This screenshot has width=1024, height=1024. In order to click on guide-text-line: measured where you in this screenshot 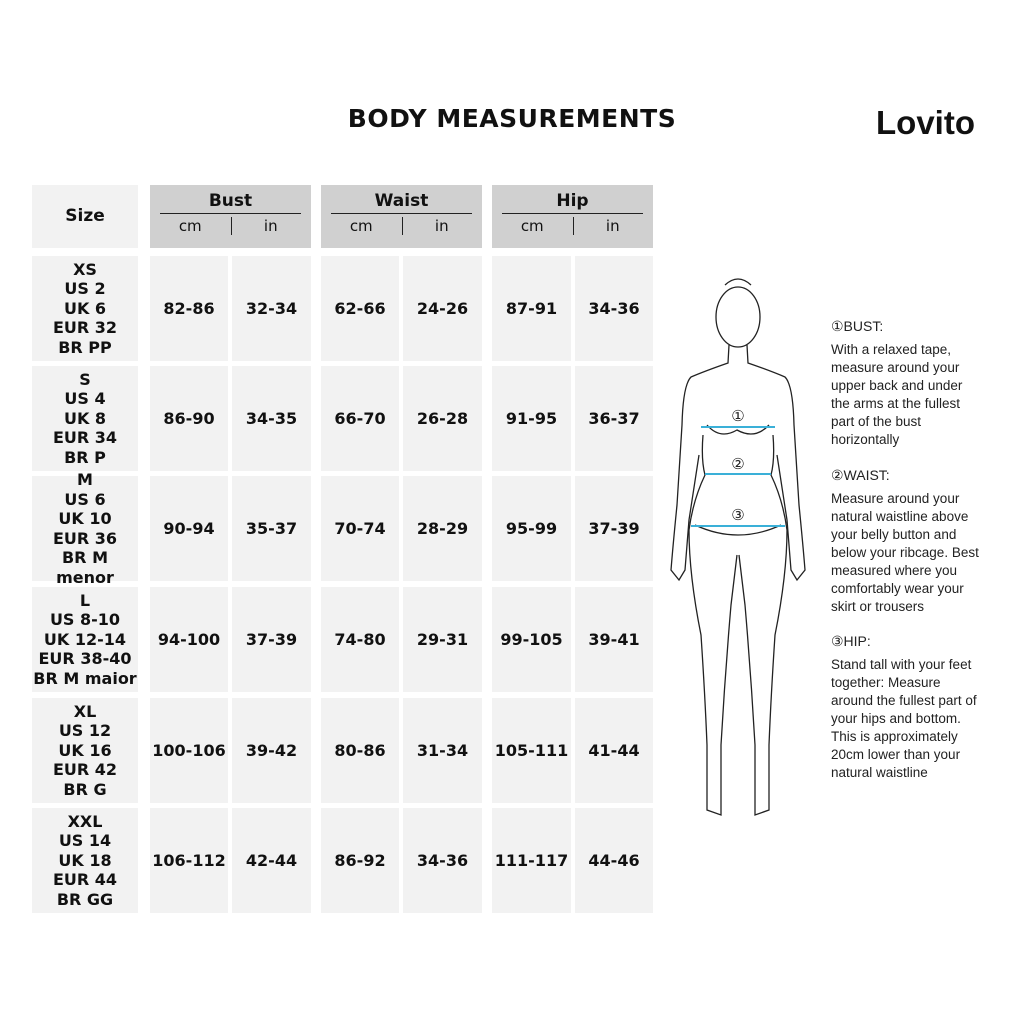, I will do `click(894, 570)`.